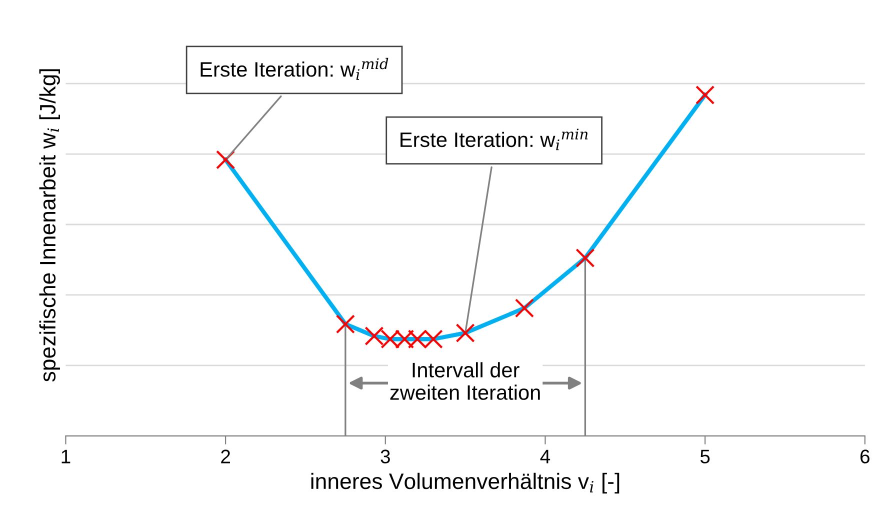 The height and width of the screenshot is (531, 888). I want to click on x-tick-label: 6, so click(865, 457).